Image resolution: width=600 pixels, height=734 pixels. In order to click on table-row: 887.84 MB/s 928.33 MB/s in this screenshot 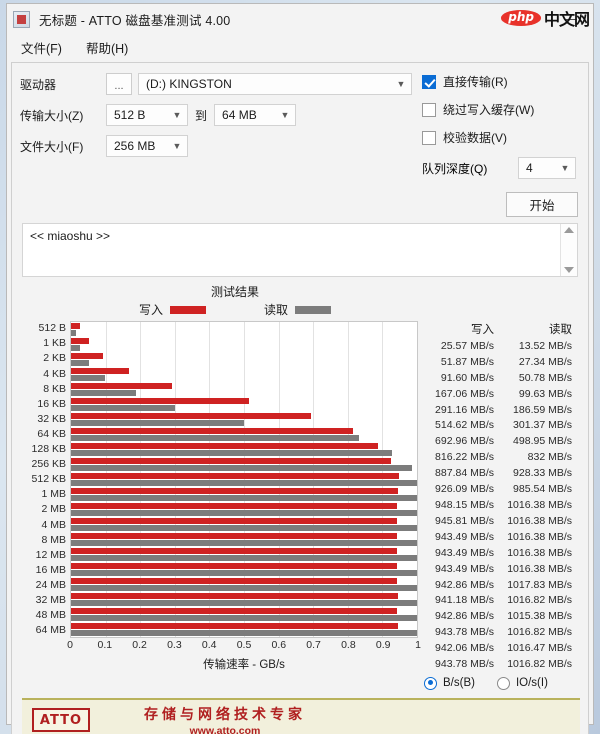, I will do `click(500, 473)`.